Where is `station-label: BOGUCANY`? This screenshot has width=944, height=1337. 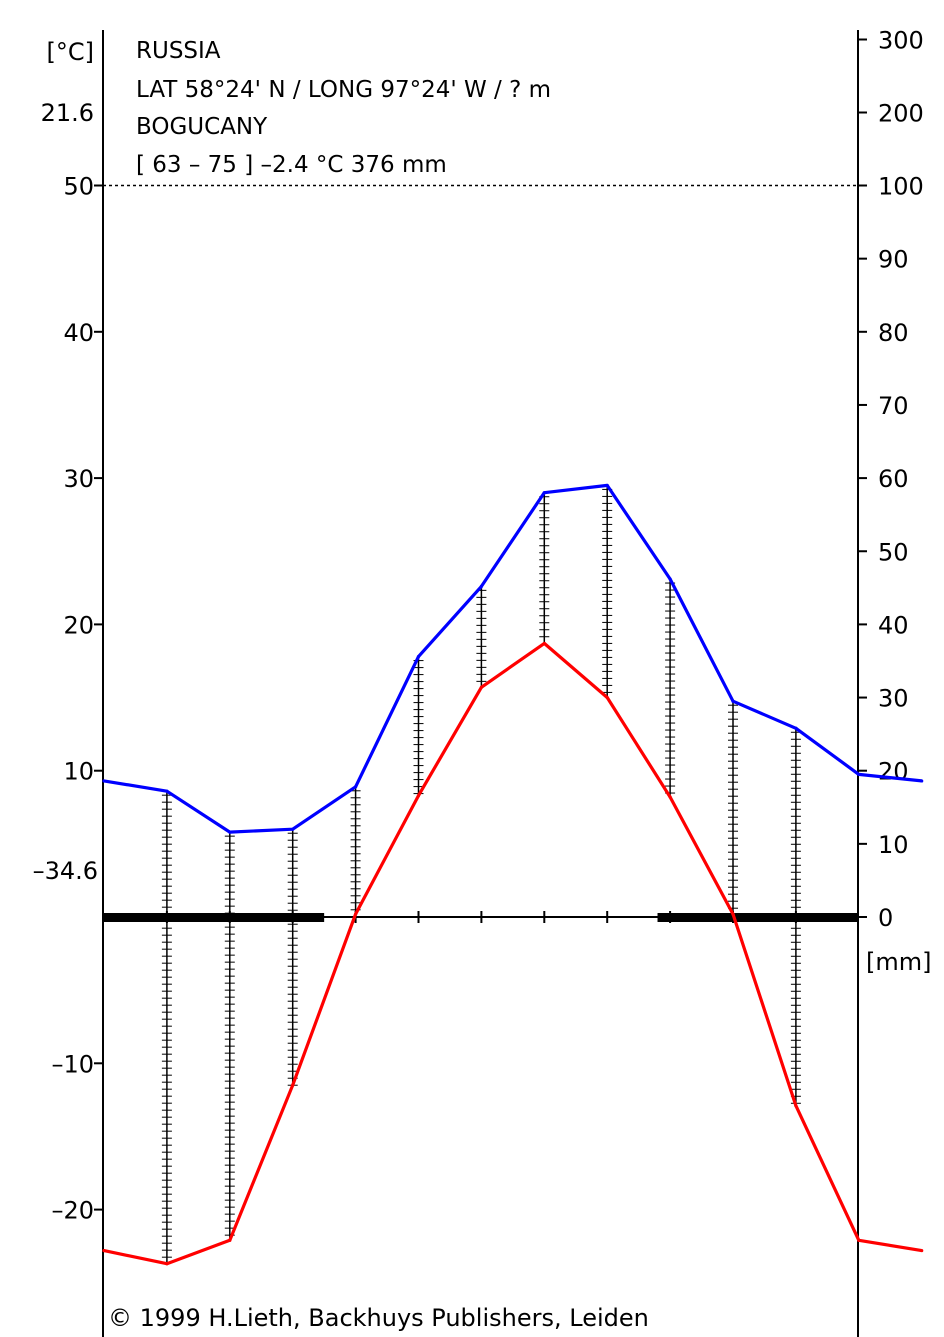 station-label: BOGUCANY is located at coordinates (202, 127).